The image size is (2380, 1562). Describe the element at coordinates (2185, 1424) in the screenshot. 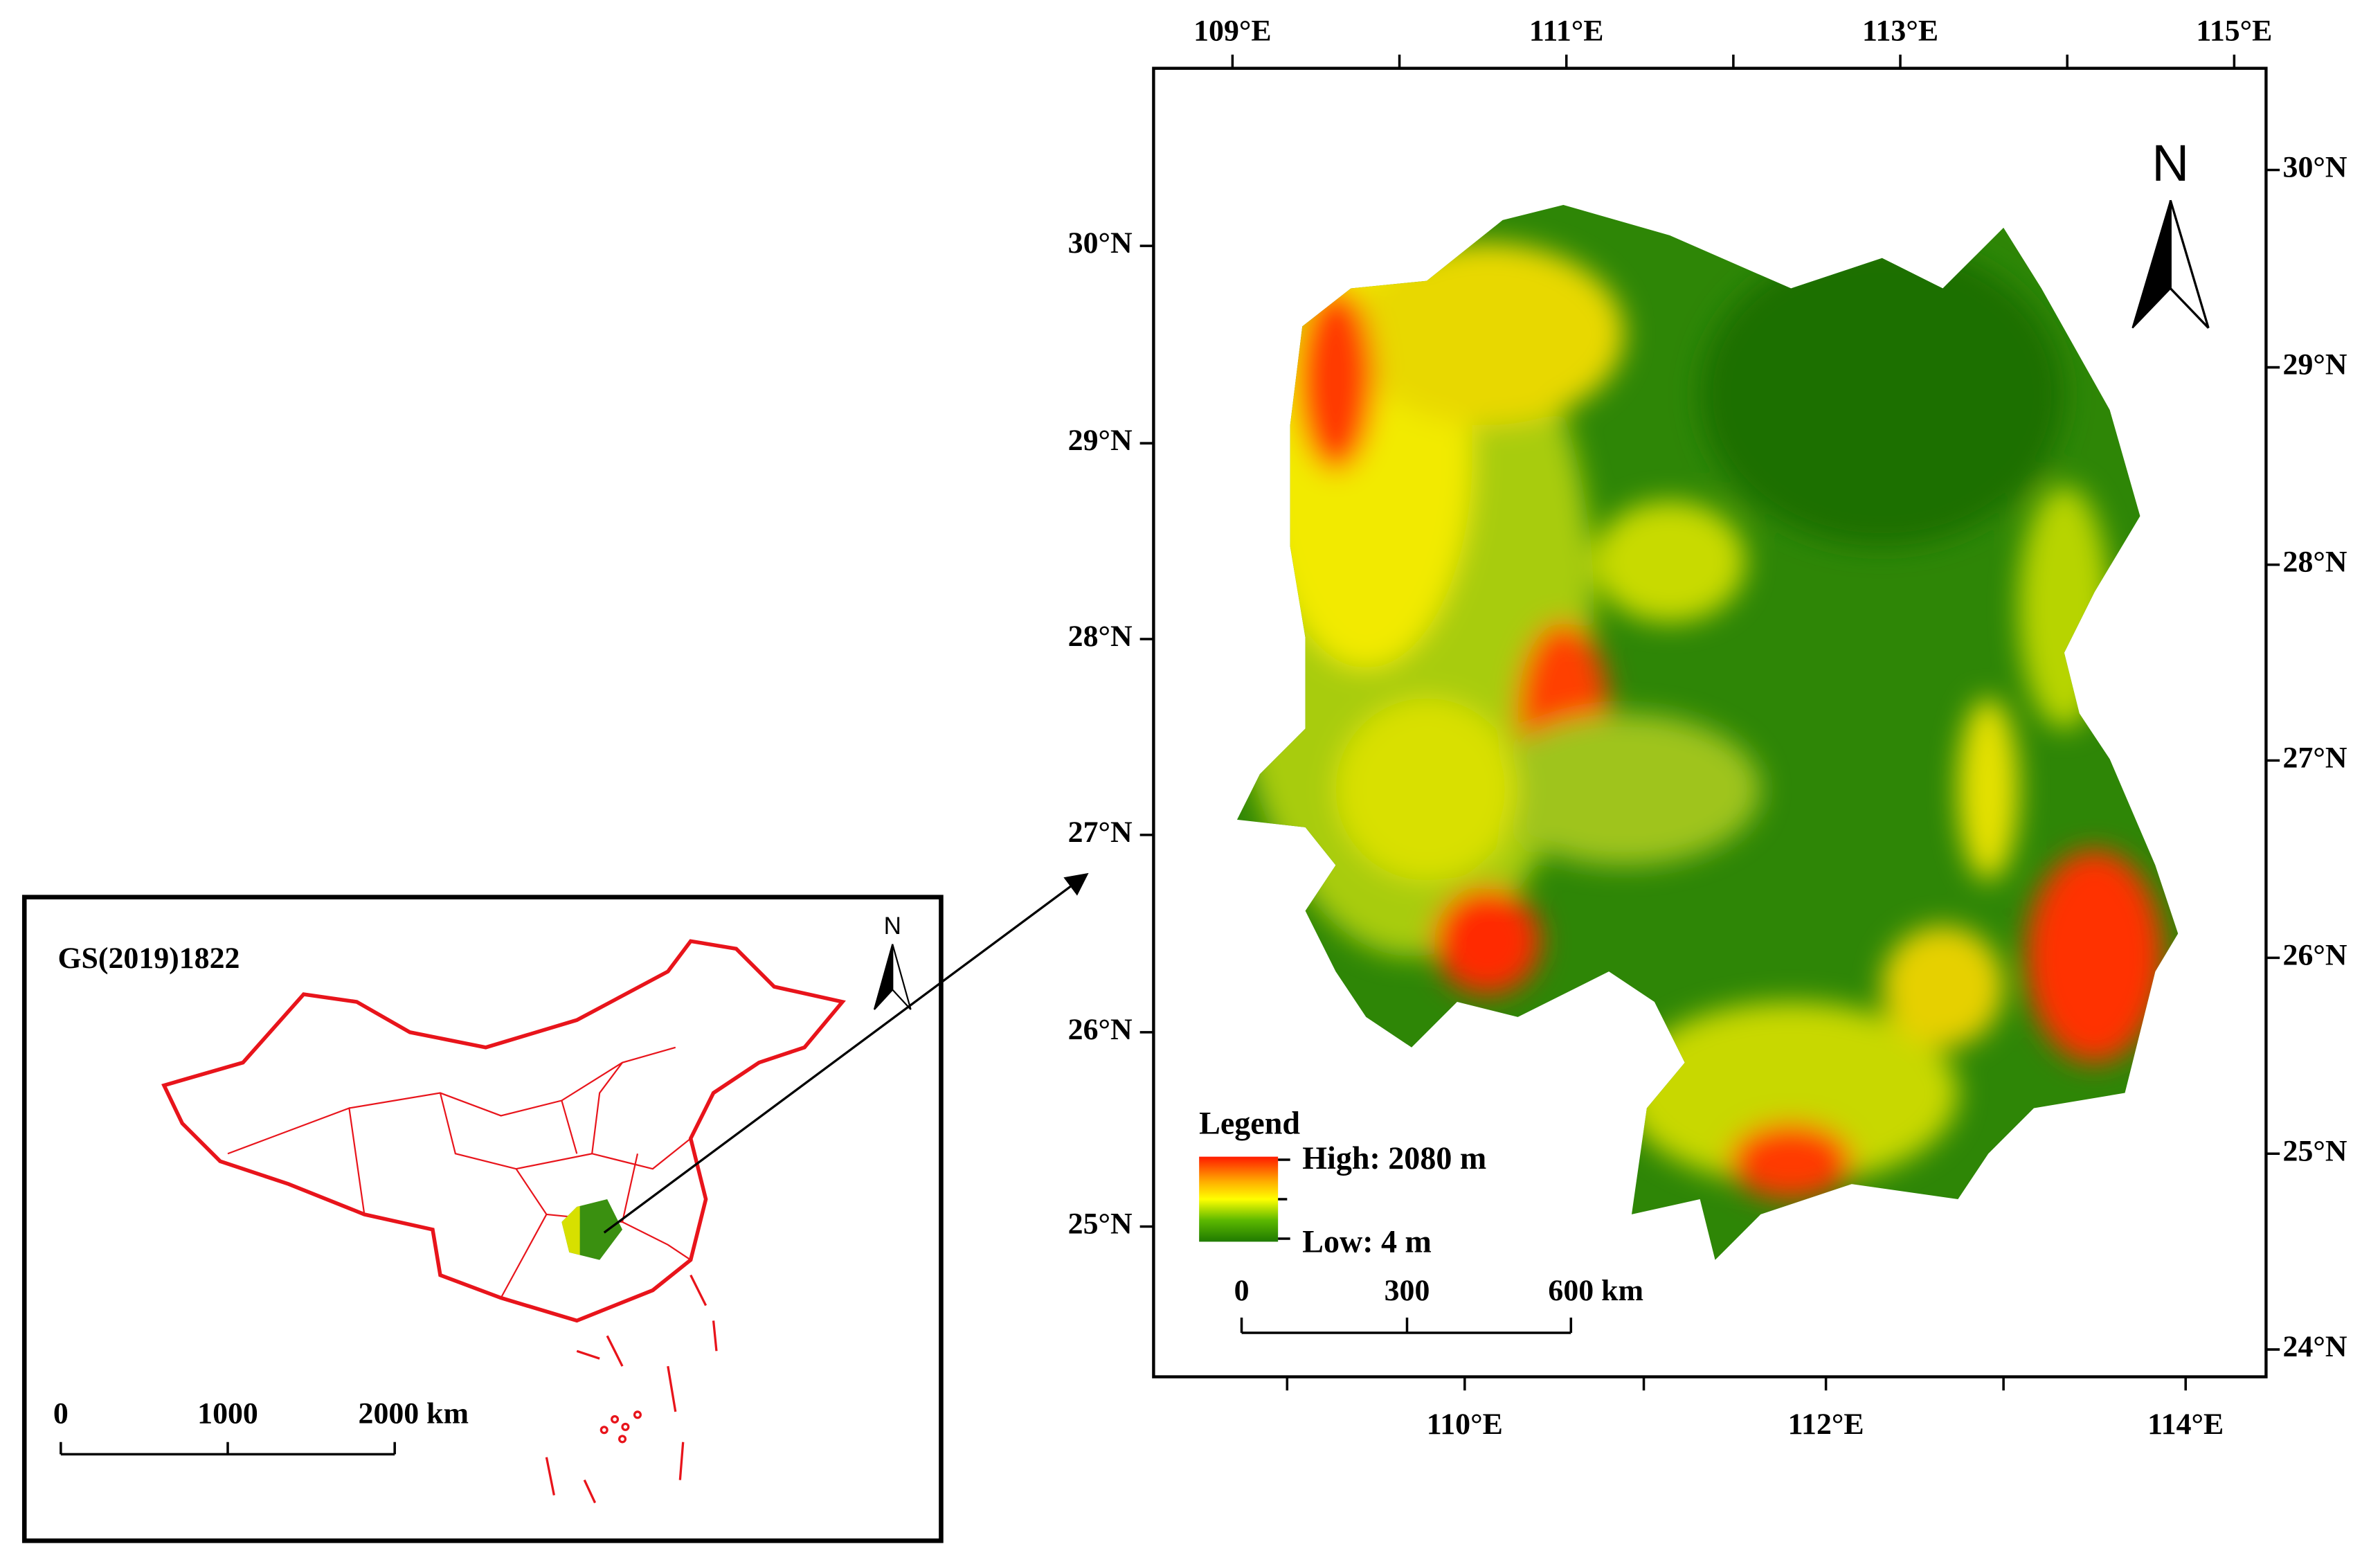

I see `bottom-label: 114°E` at that location.